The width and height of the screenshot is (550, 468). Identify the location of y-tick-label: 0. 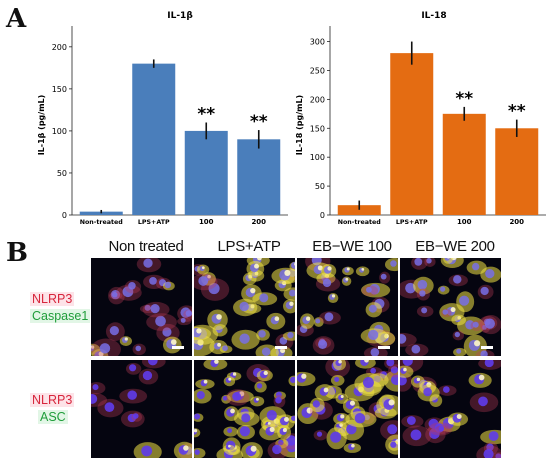
(322, 215).